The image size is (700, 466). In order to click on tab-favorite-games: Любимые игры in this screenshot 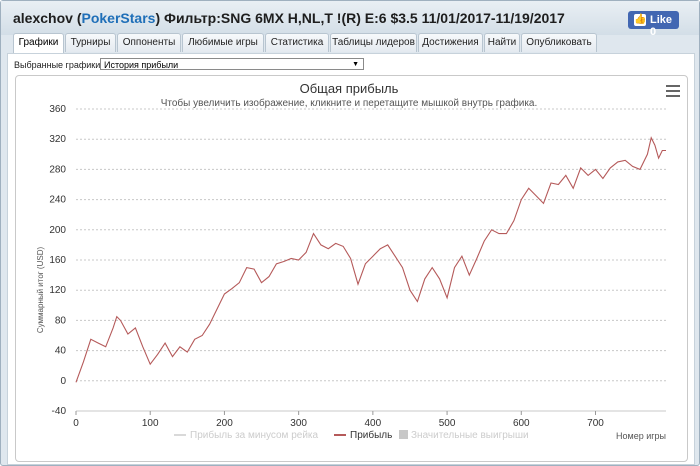, I will do `click(223, 42)`.